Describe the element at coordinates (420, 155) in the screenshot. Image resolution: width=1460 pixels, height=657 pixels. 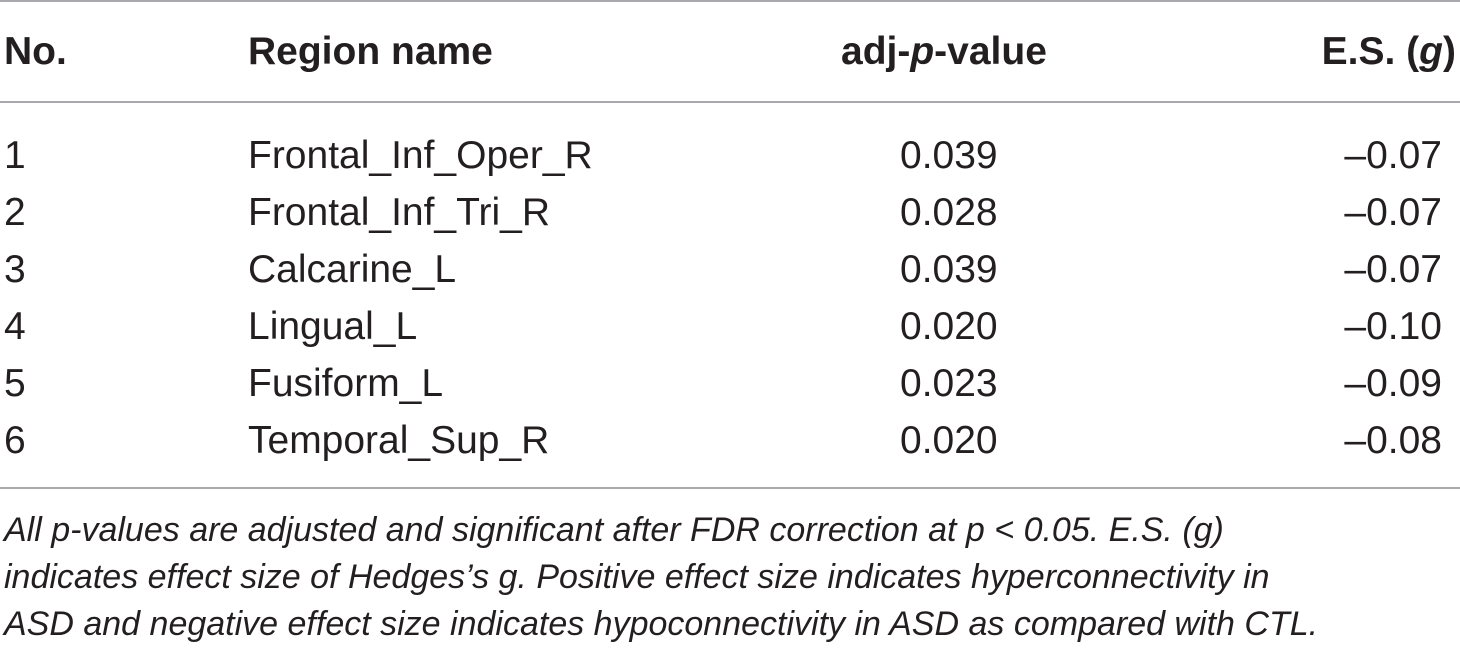
I see `row-region: Frontal_Inf_Oper_R` at that location.